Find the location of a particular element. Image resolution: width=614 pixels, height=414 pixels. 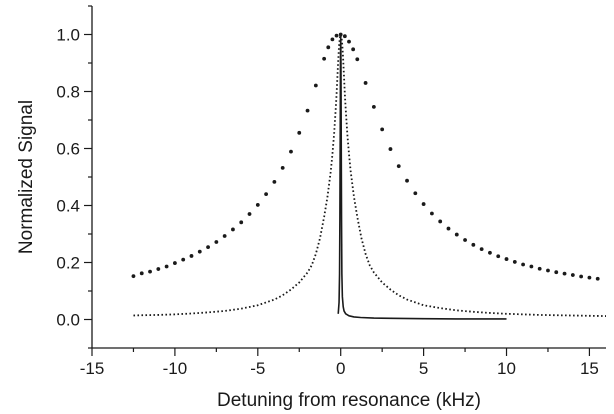

x-tick-label: 0 is located at coordinates (340, 368).